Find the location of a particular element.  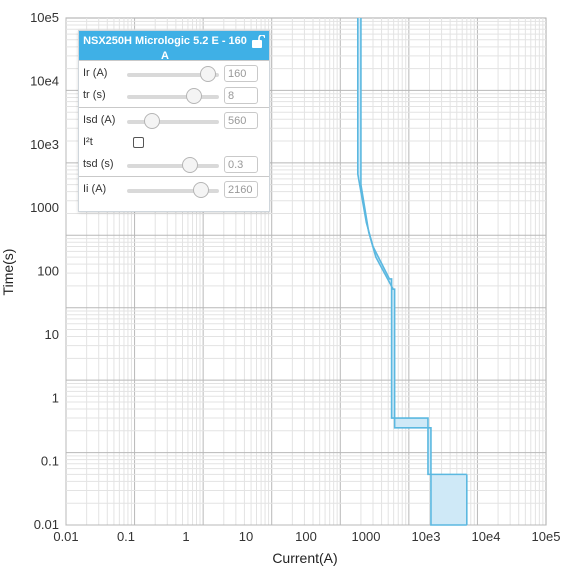

setting-label: Ii (A) is located at coordinates (95, 189).